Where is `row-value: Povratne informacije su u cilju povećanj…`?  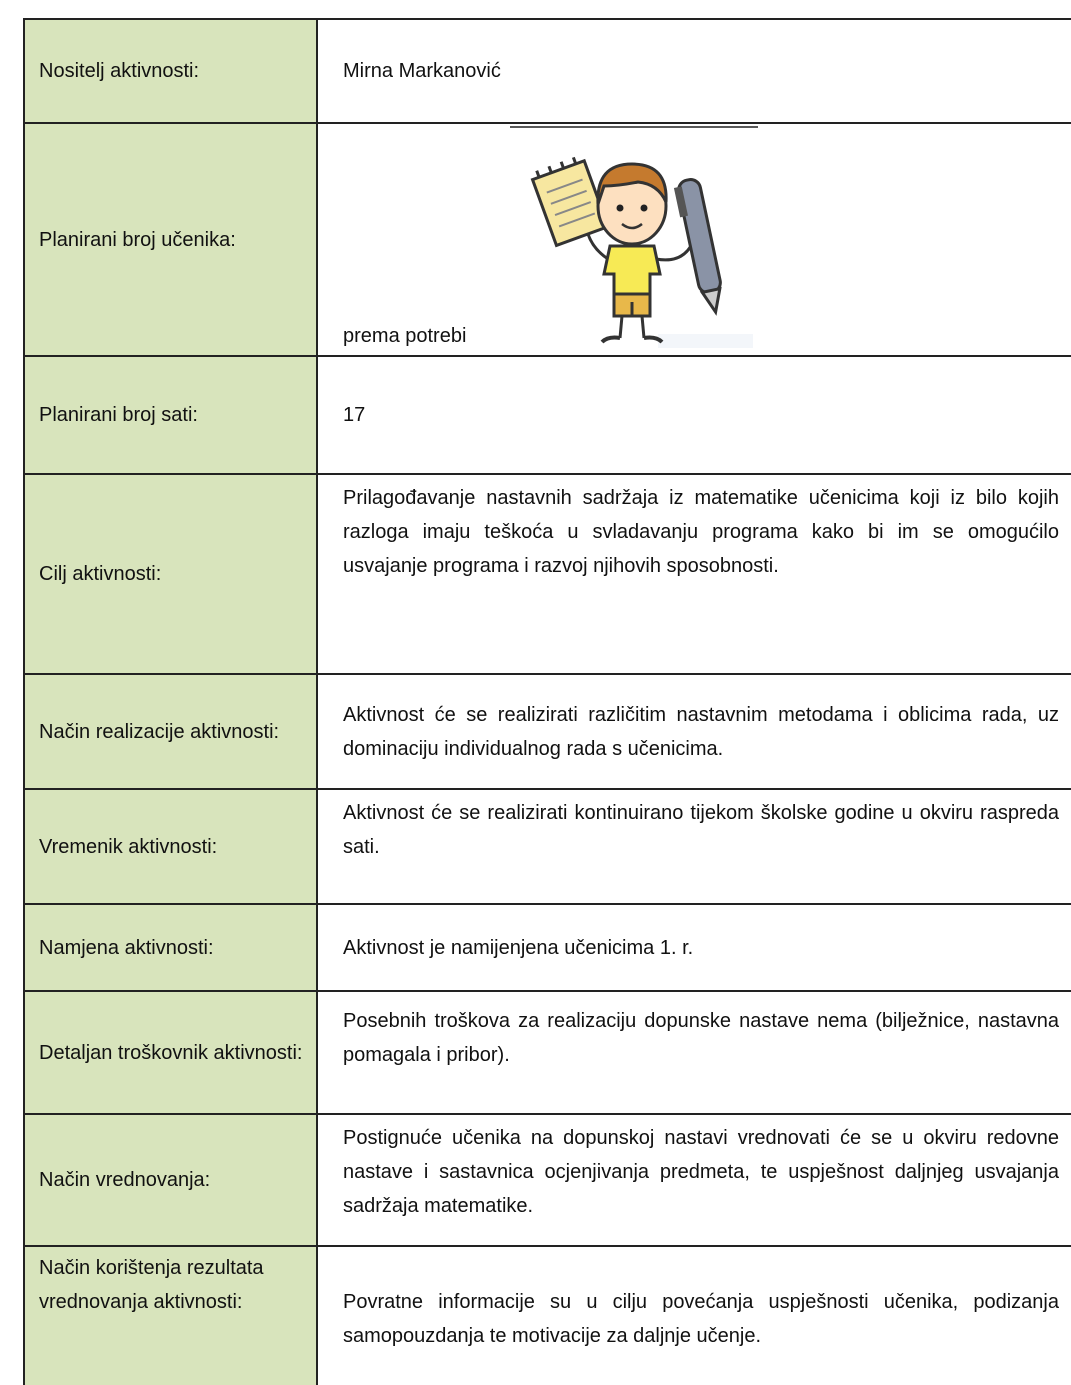 row-value: Povratne informacije su u cilju povećanj… is located at coordinates (693, 1315).